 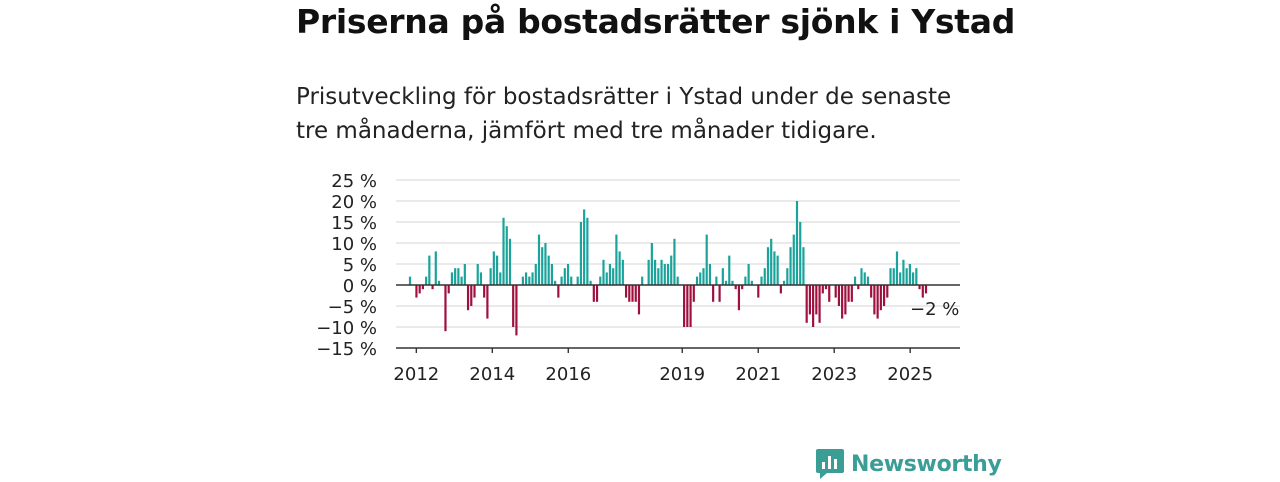 I want to click on y-tick-label: 20 %, so click(x=354, y=202).